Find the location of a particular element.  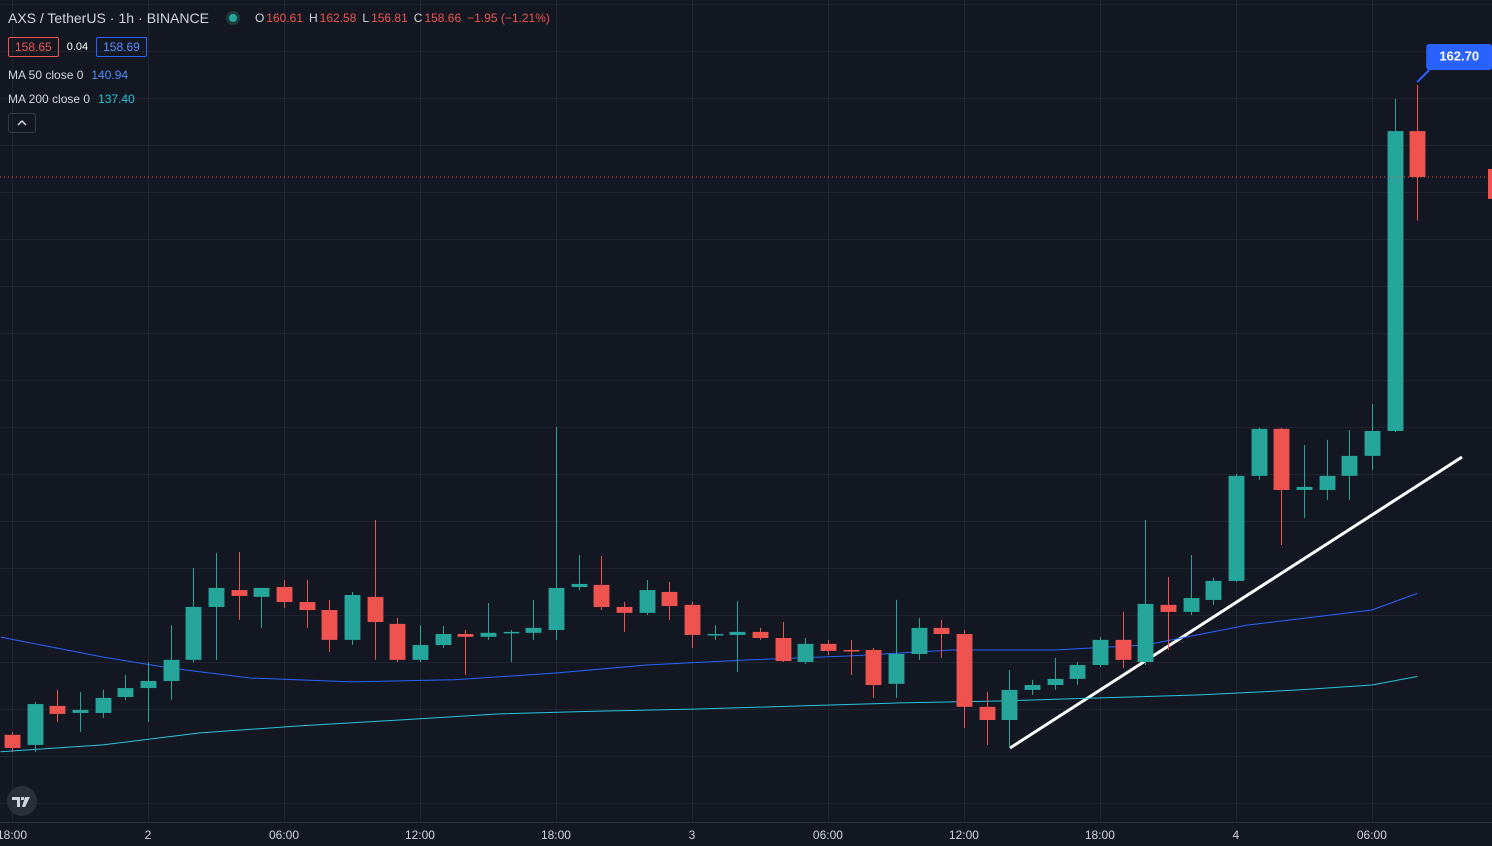

ohlc-open: 160.61 is located at coordinates (284, 18).